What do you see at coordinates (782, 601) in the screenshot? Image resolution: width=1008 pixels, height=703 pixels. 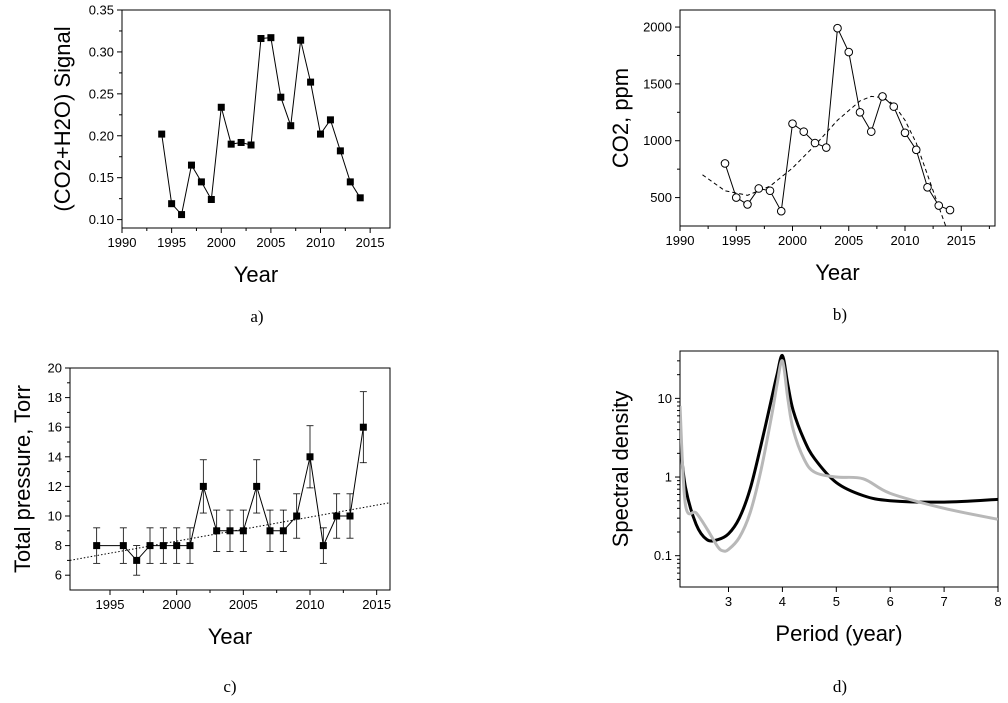 I see `x-tick-label: 4` at bounding box center [782, 601].